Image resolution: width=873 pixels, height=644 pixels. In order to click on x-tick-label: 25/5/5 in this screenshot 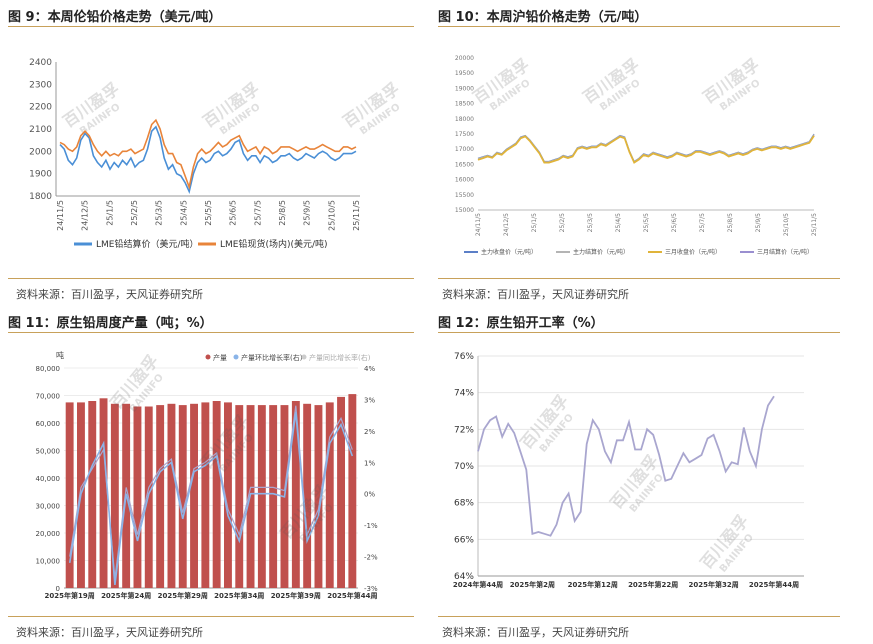, I will do `click(646, 222)`.